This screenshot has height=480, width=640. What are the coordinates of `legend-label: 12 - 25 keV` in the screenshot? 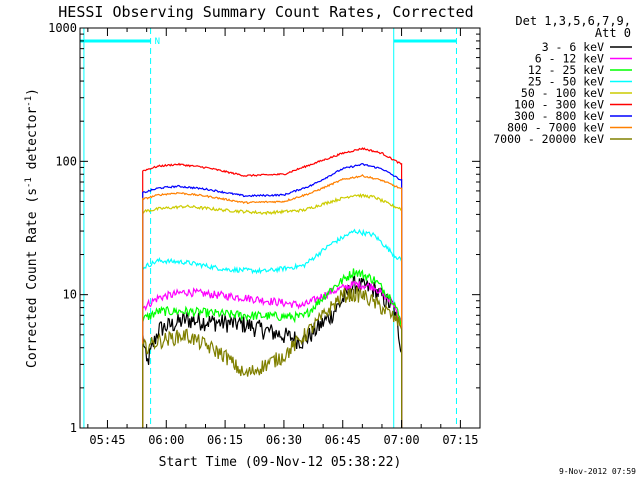 It's located at (566, 70).